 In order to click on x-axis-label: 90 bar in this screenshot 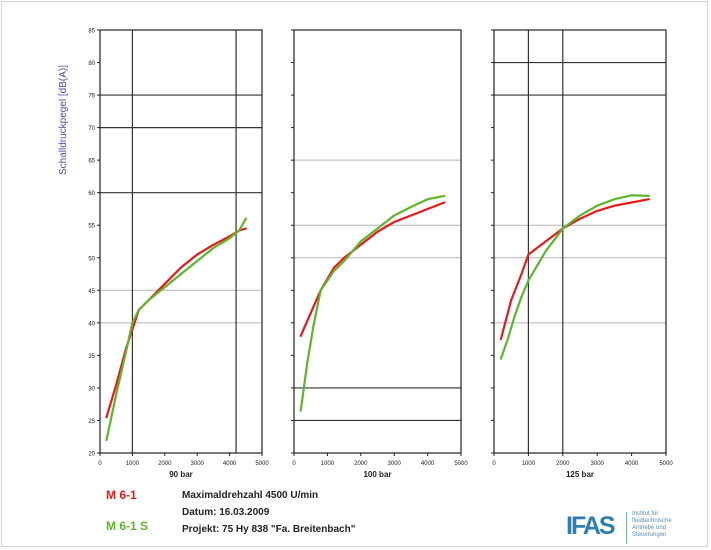, I will do `click(181, 474)`.